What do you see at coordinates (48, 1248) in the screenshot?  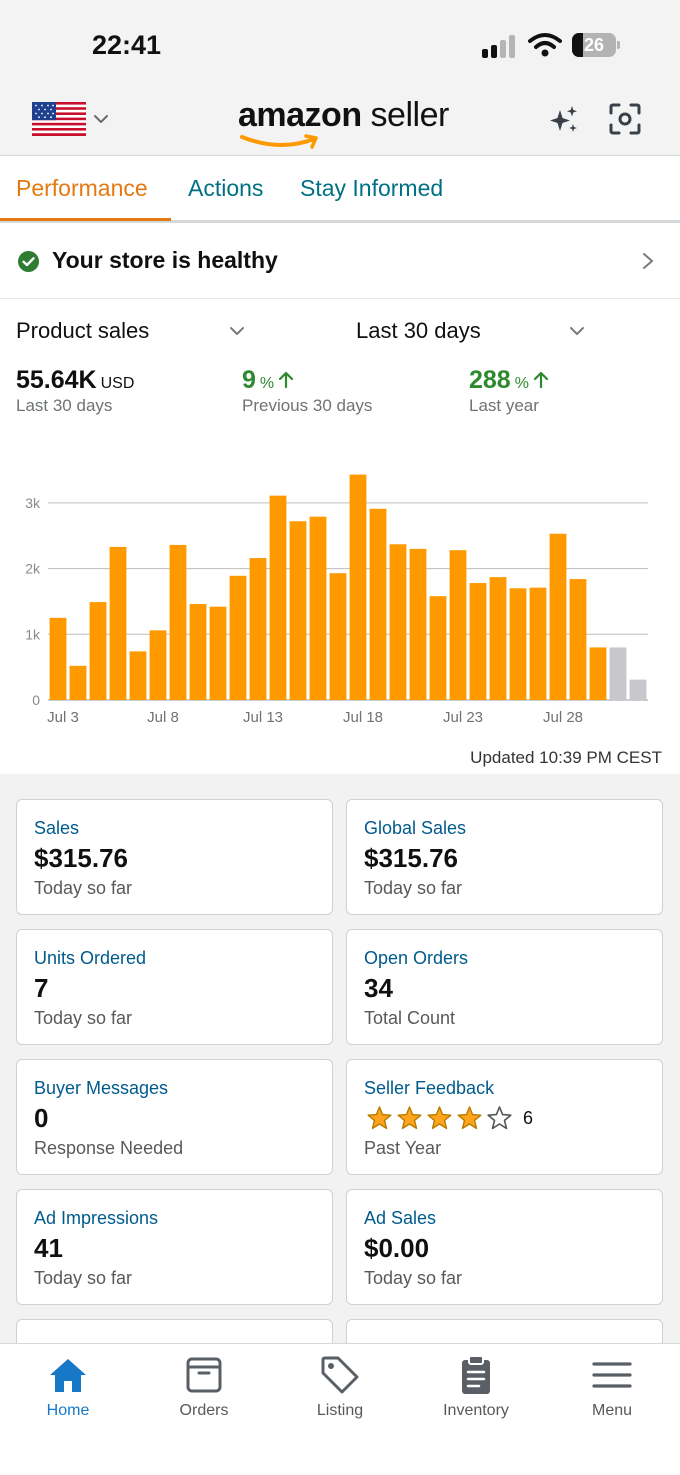 I see `card-value: 41` at bounding box center [48, 1248].